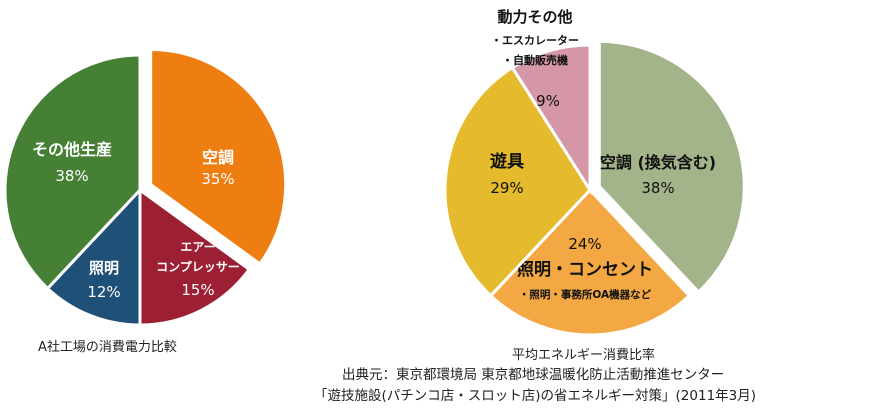  I want to click on data-label: 35%, so click(217, 179).